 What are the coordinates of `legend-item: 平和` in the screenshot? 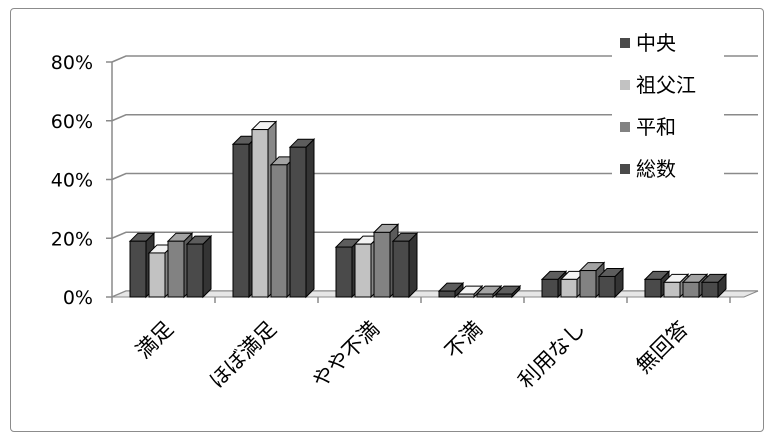 It's located at (648, 127).